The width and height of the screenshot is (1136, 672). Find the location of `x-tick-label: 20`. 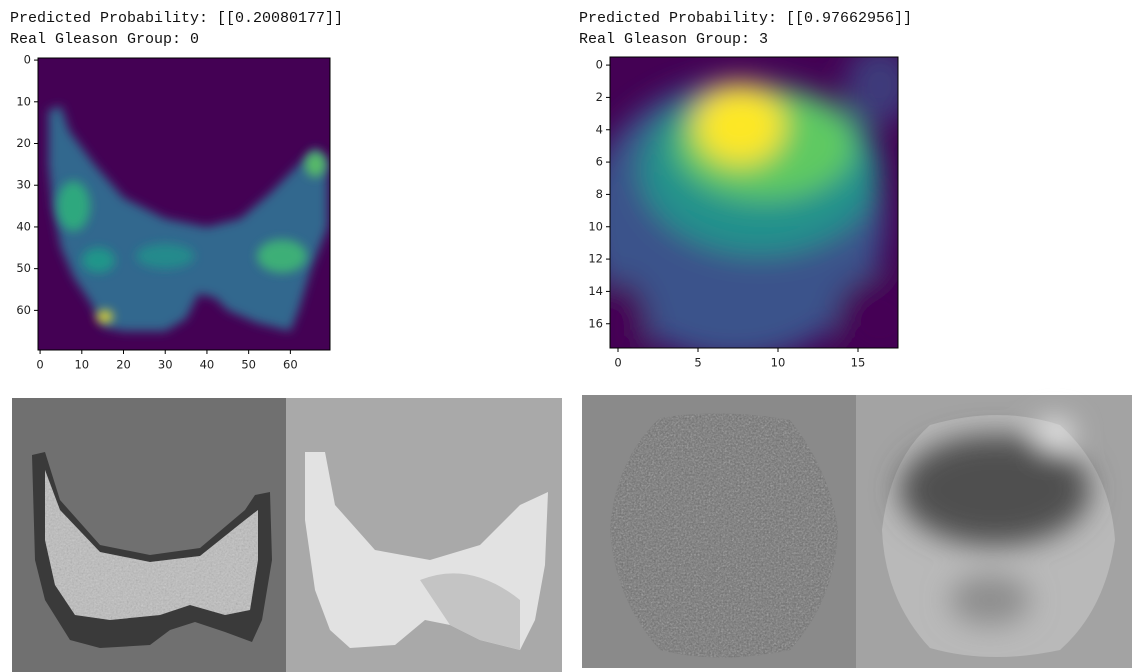

x-tick-label: 20 is located at coordinates (123, 365).